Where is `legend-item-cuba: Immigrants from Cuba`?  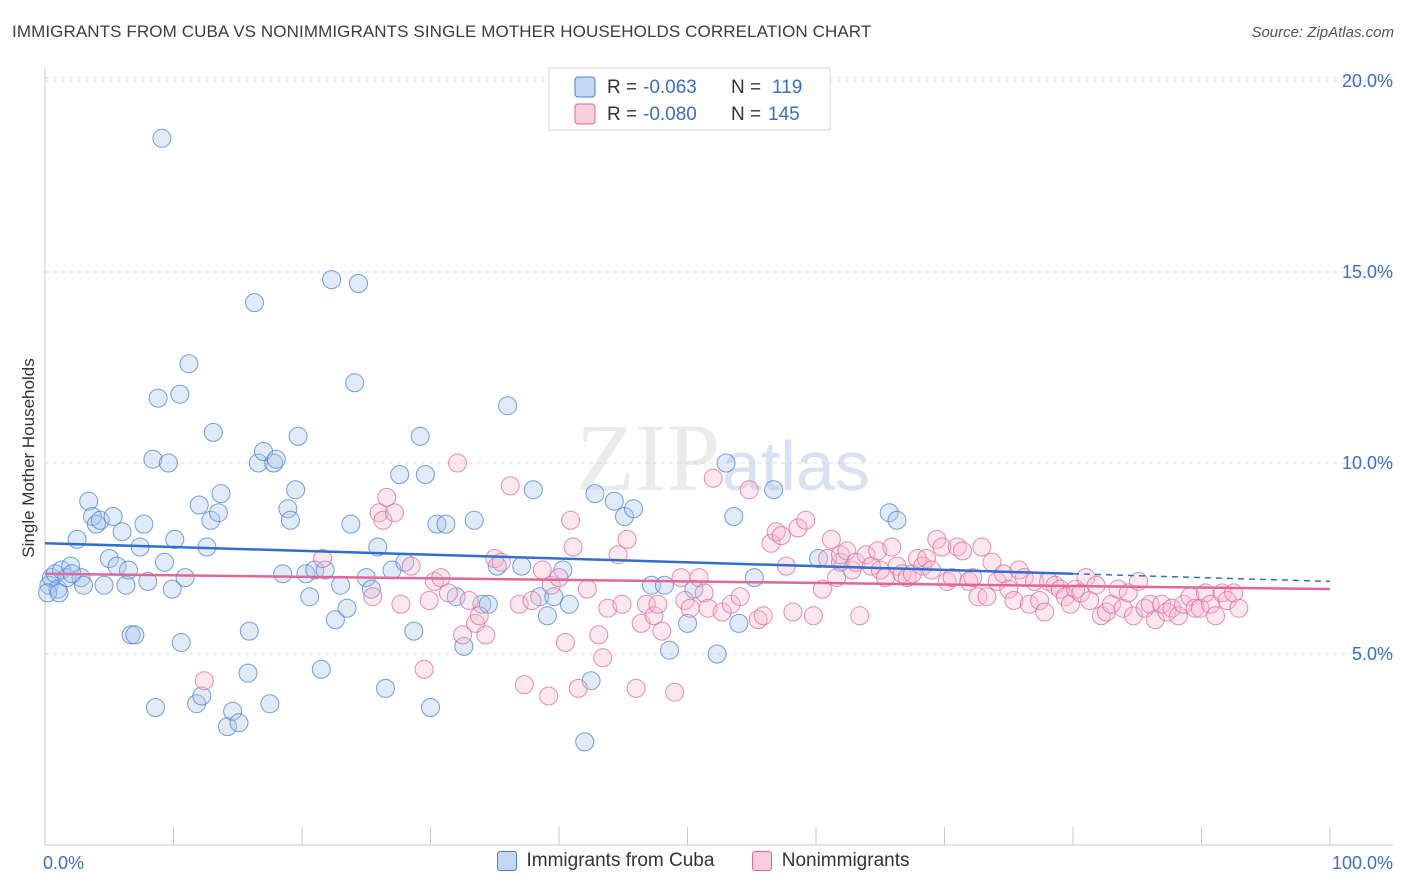 legend-item-cuba: Immigrants from Cuba is located at coordinates (605, 861).